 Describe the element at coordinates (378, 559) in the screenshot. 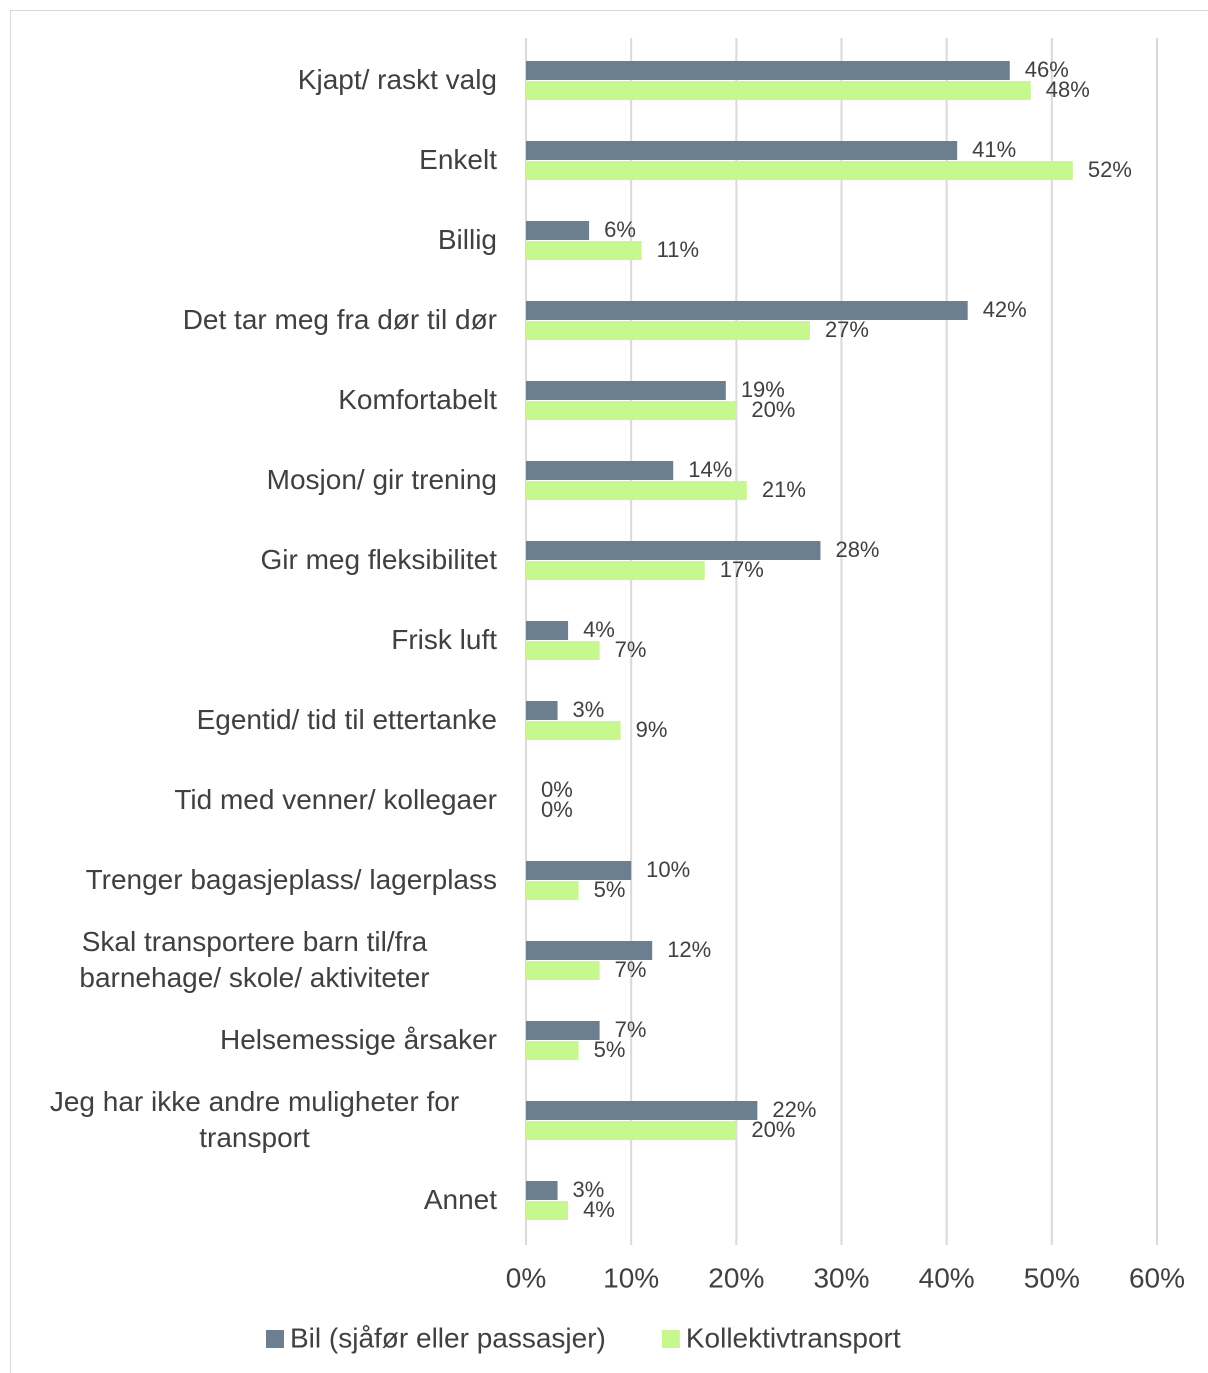

I see `y-tick-label: Gir meg fleksibilitet` at that location.